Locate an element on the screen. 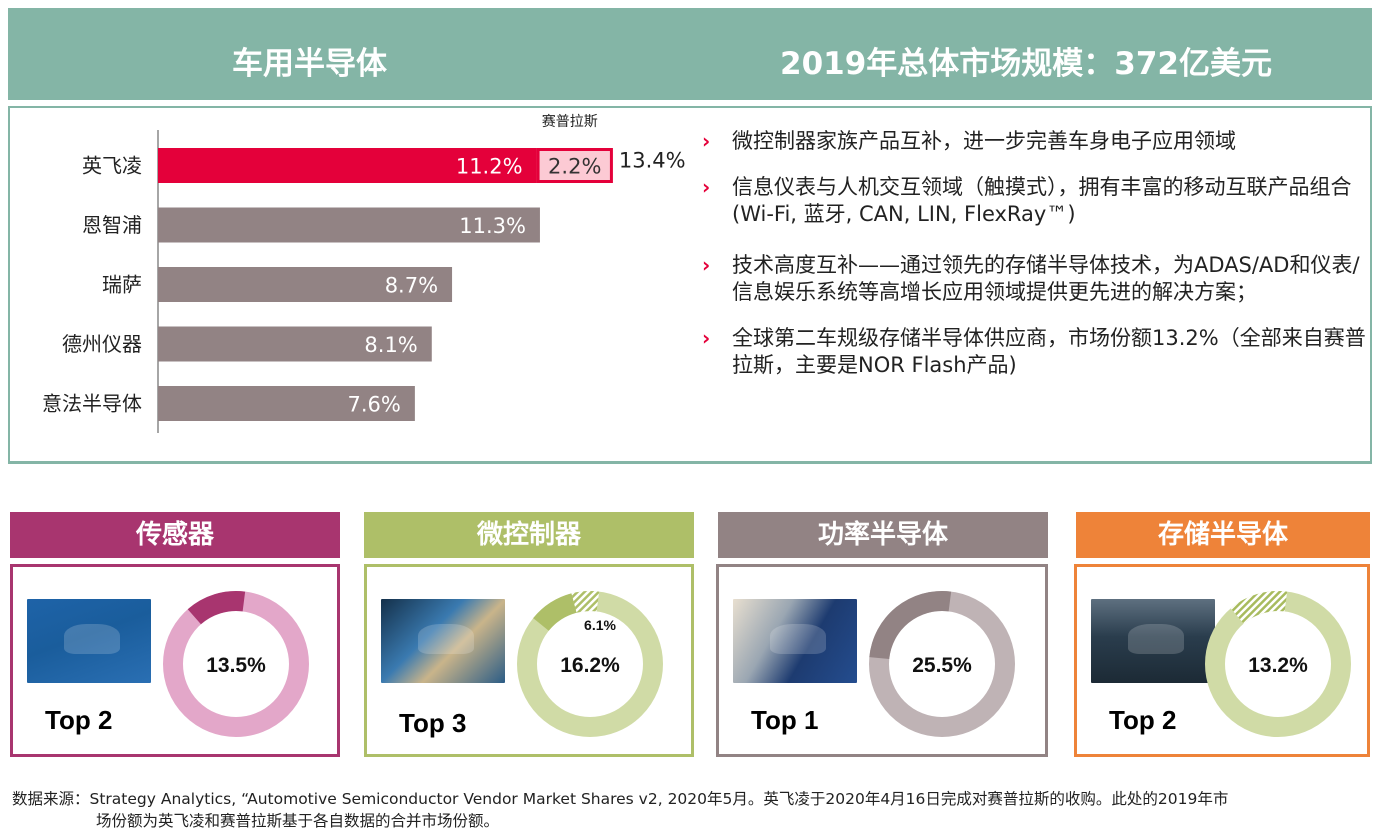 Image resolution: width=1385 pixels, height=840 pixels. card-title: 存储半导体 is located at coordinates (1223, 535).